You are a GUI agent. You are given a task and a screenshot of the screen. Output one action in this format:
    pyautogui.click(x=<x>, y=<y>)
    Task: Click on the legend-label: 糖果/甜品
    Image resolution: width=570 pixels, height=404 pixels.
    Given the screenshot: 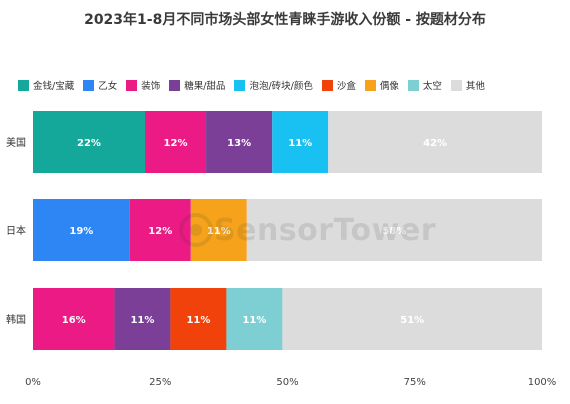 What is the action you would take?
    pyautogui.click(x=205, y=86)
    